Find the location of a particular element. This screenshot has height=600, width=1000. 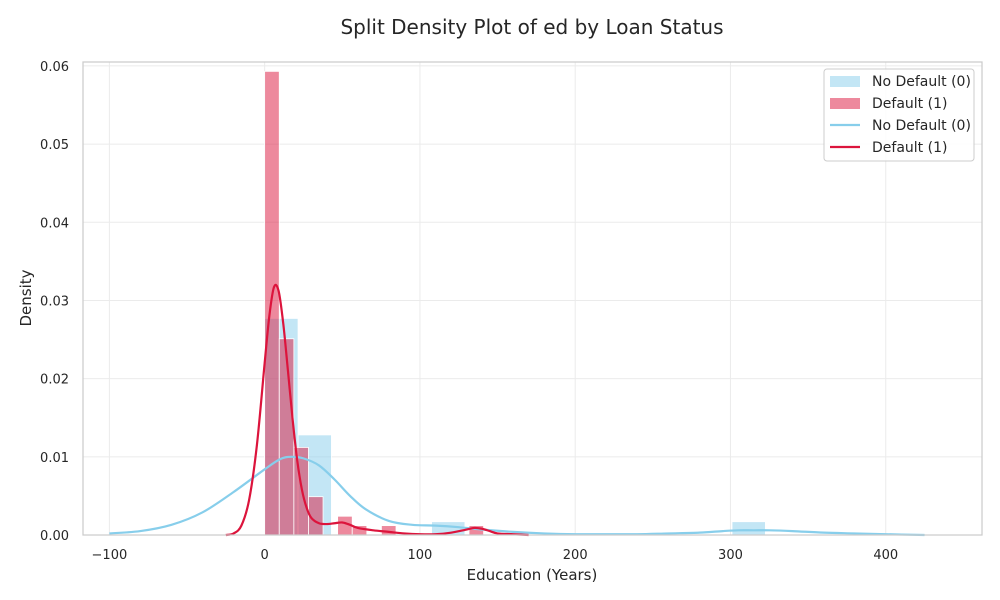

x-tick-label-1: 0 is located at coordinates (265, 555).